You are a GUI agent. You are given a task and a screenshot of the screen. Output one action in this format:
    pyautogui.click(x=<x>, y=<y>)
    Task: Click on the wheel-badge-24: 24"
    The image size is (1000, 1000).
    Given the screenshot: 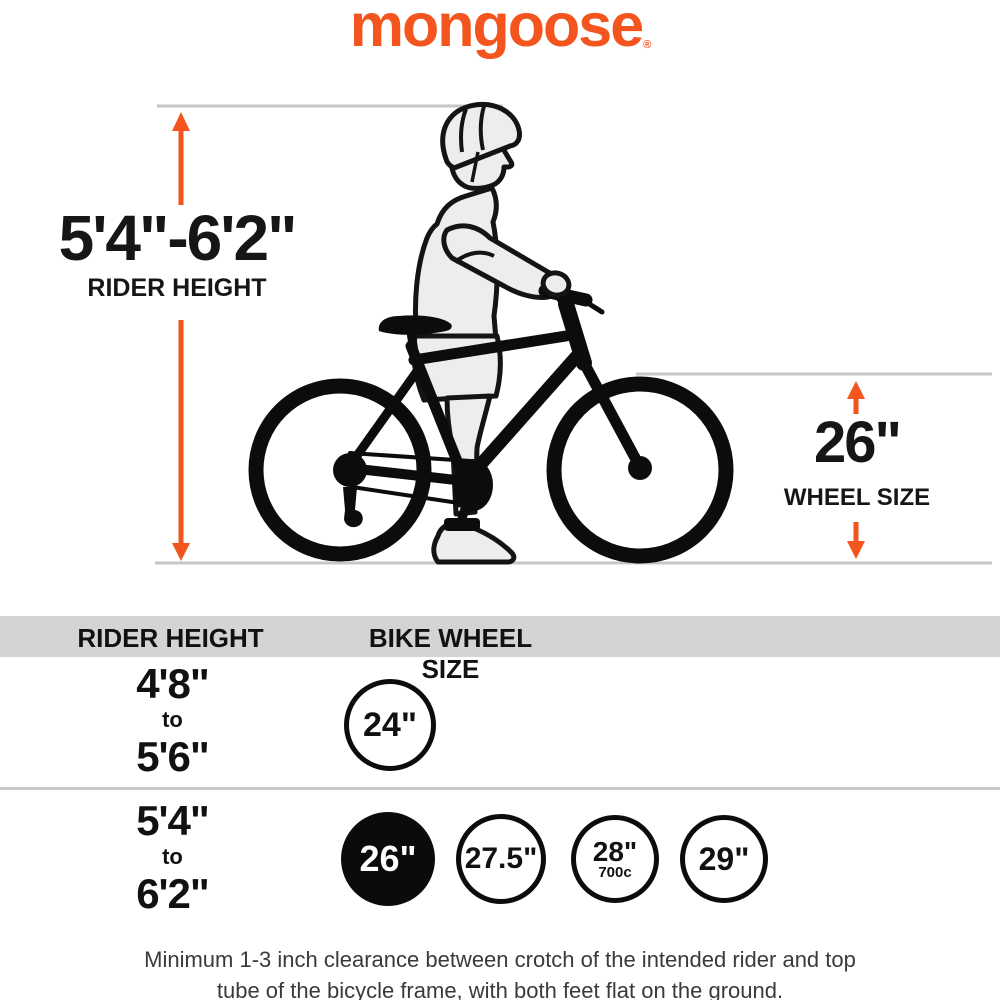 What is the action you would take?
    pyautogui.click(x=390, y=725)
    